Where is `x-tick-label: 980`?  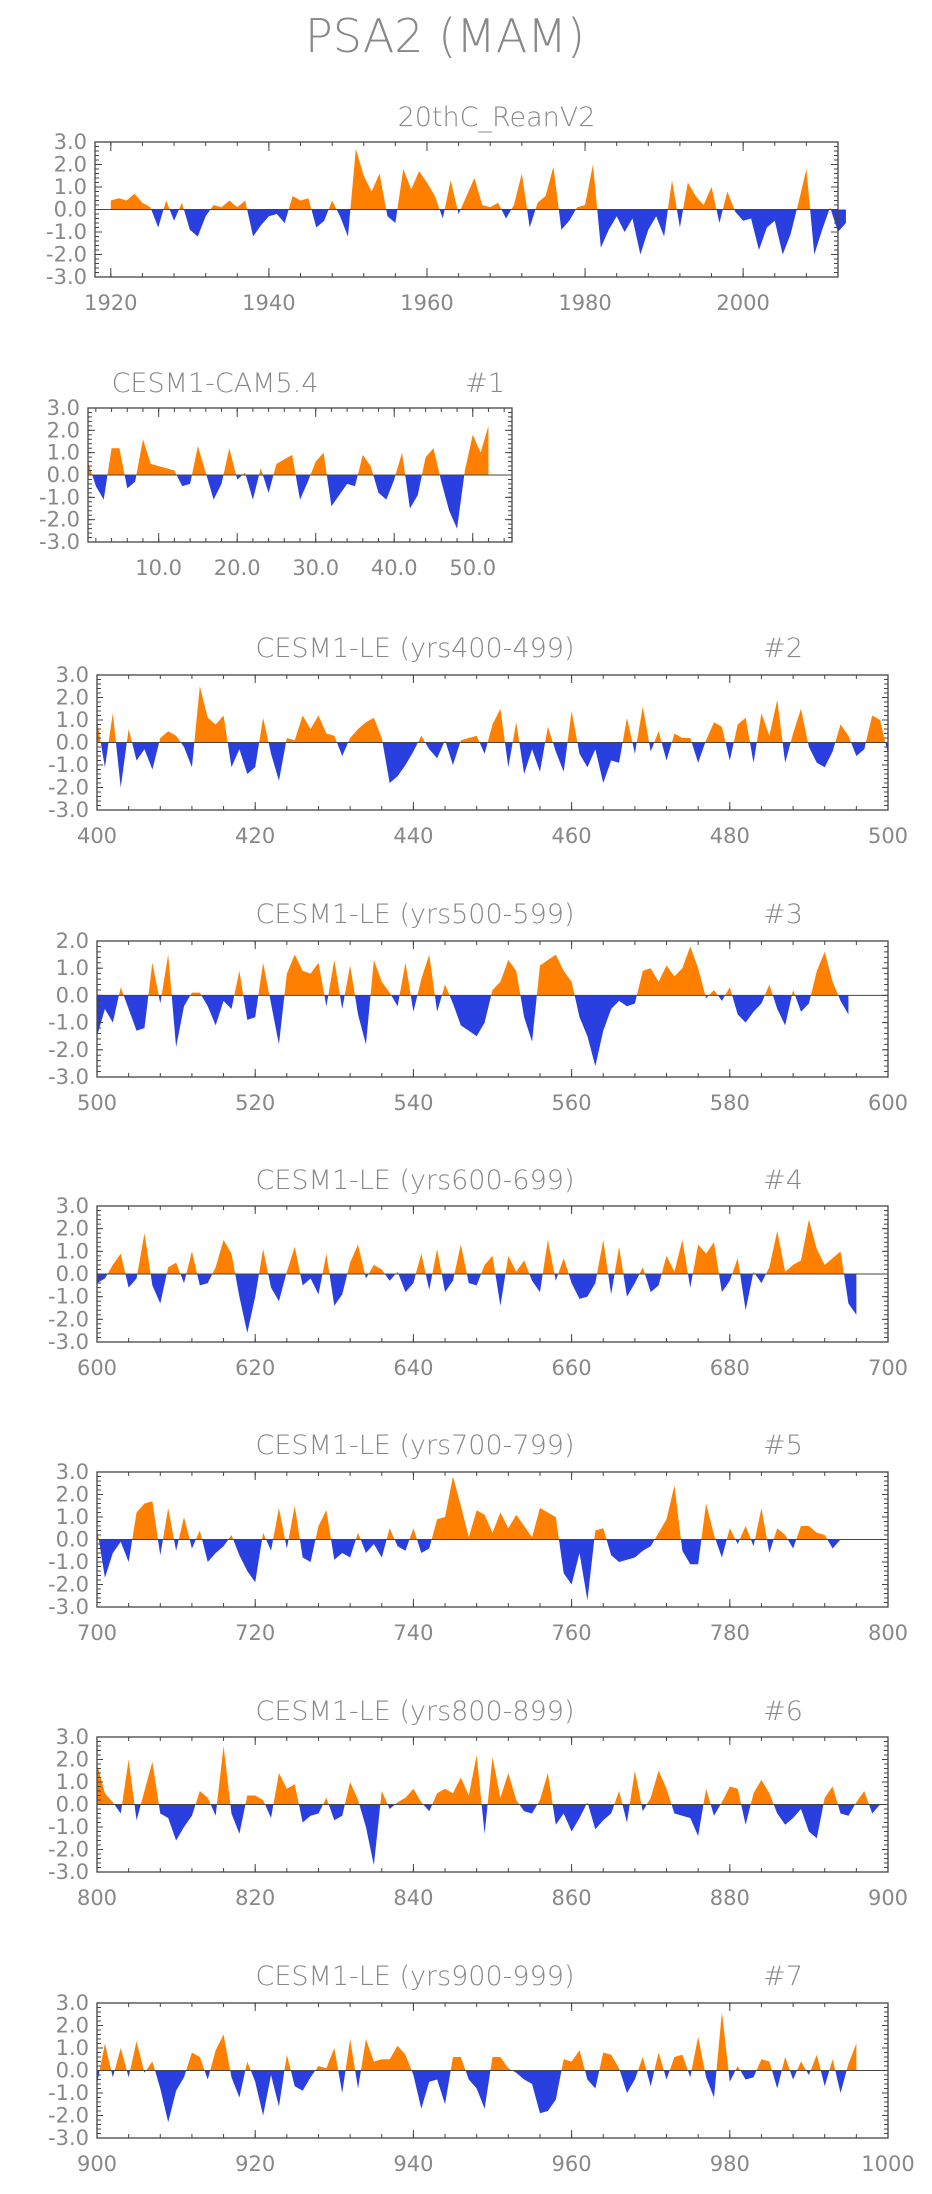
x-tick-label: 980 is located at coordinates (730, 2164).